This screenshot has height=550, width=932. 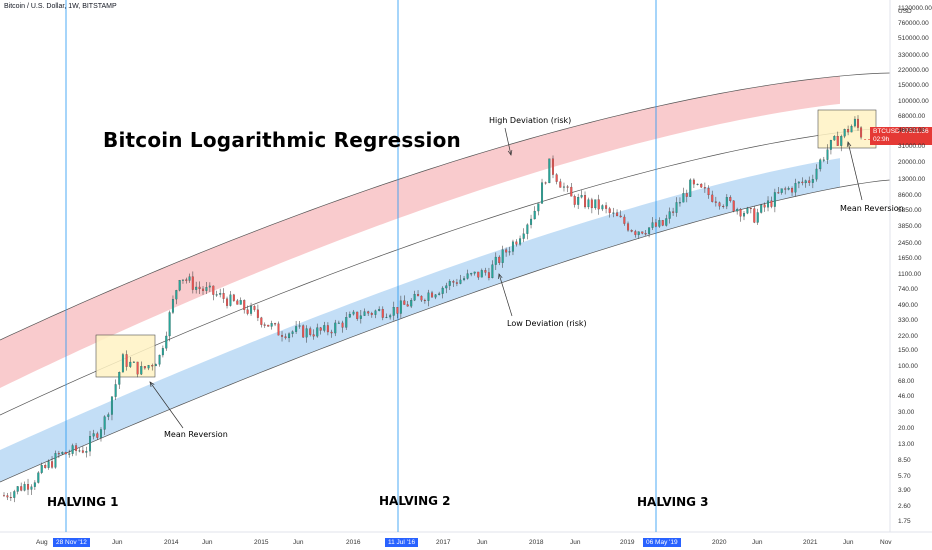 What do you see at coordinates (910, 244) in the screenshot?
I see `y-tick-label: 2450.00` at bounding box center [910, 244].